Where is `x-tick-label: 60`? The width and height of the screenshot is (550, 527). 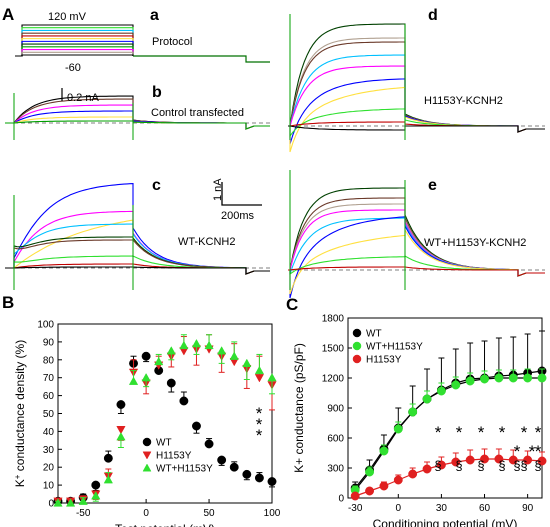
x-tick-label: 60 is located at coordinates (485, 508).